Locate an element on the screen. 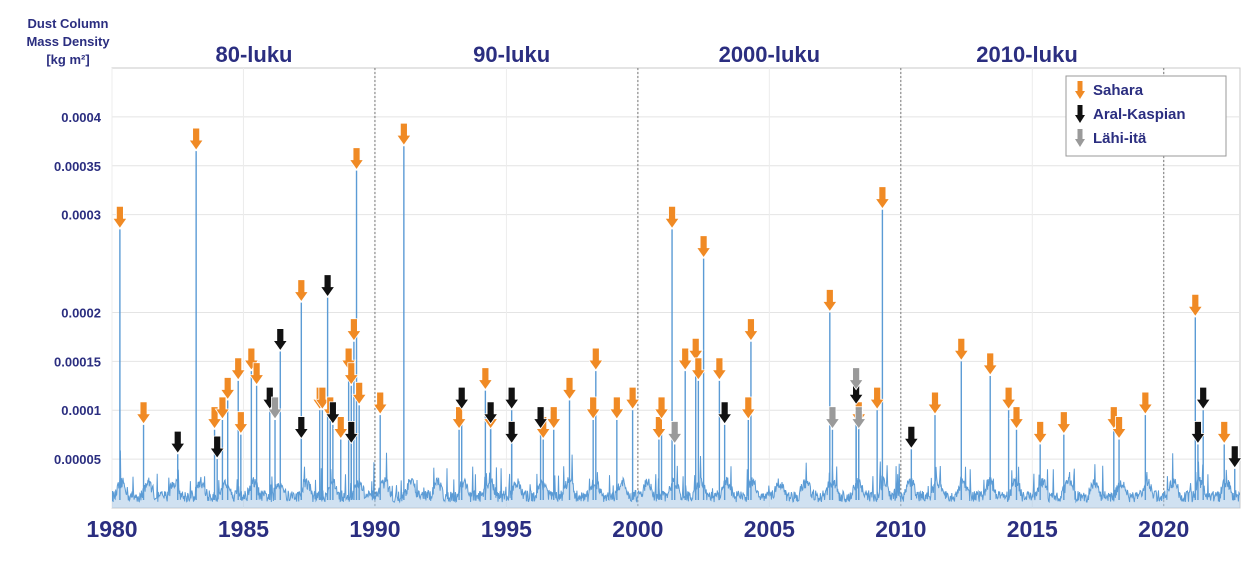 This screenshot has width=1252, height=561. legend-icon-aral-kaspian is located at coordinates (1080, 114).